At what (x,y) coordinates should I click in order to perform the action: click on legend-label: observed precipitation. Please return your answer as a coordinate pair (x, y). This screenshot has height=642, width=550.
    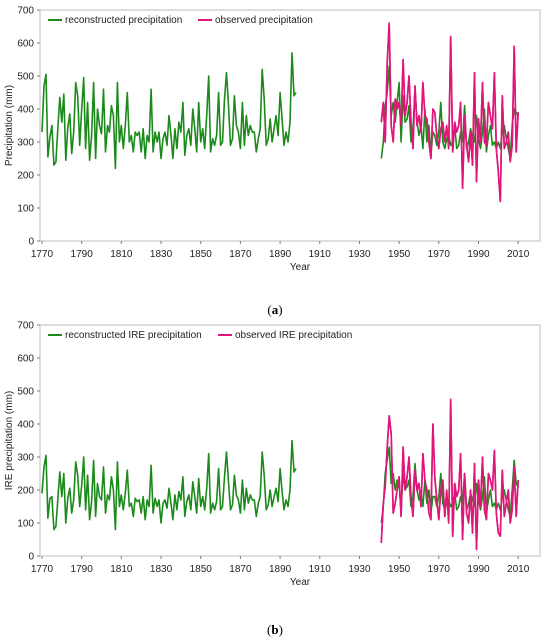
    Looking at the image, I should click on (264, 20).